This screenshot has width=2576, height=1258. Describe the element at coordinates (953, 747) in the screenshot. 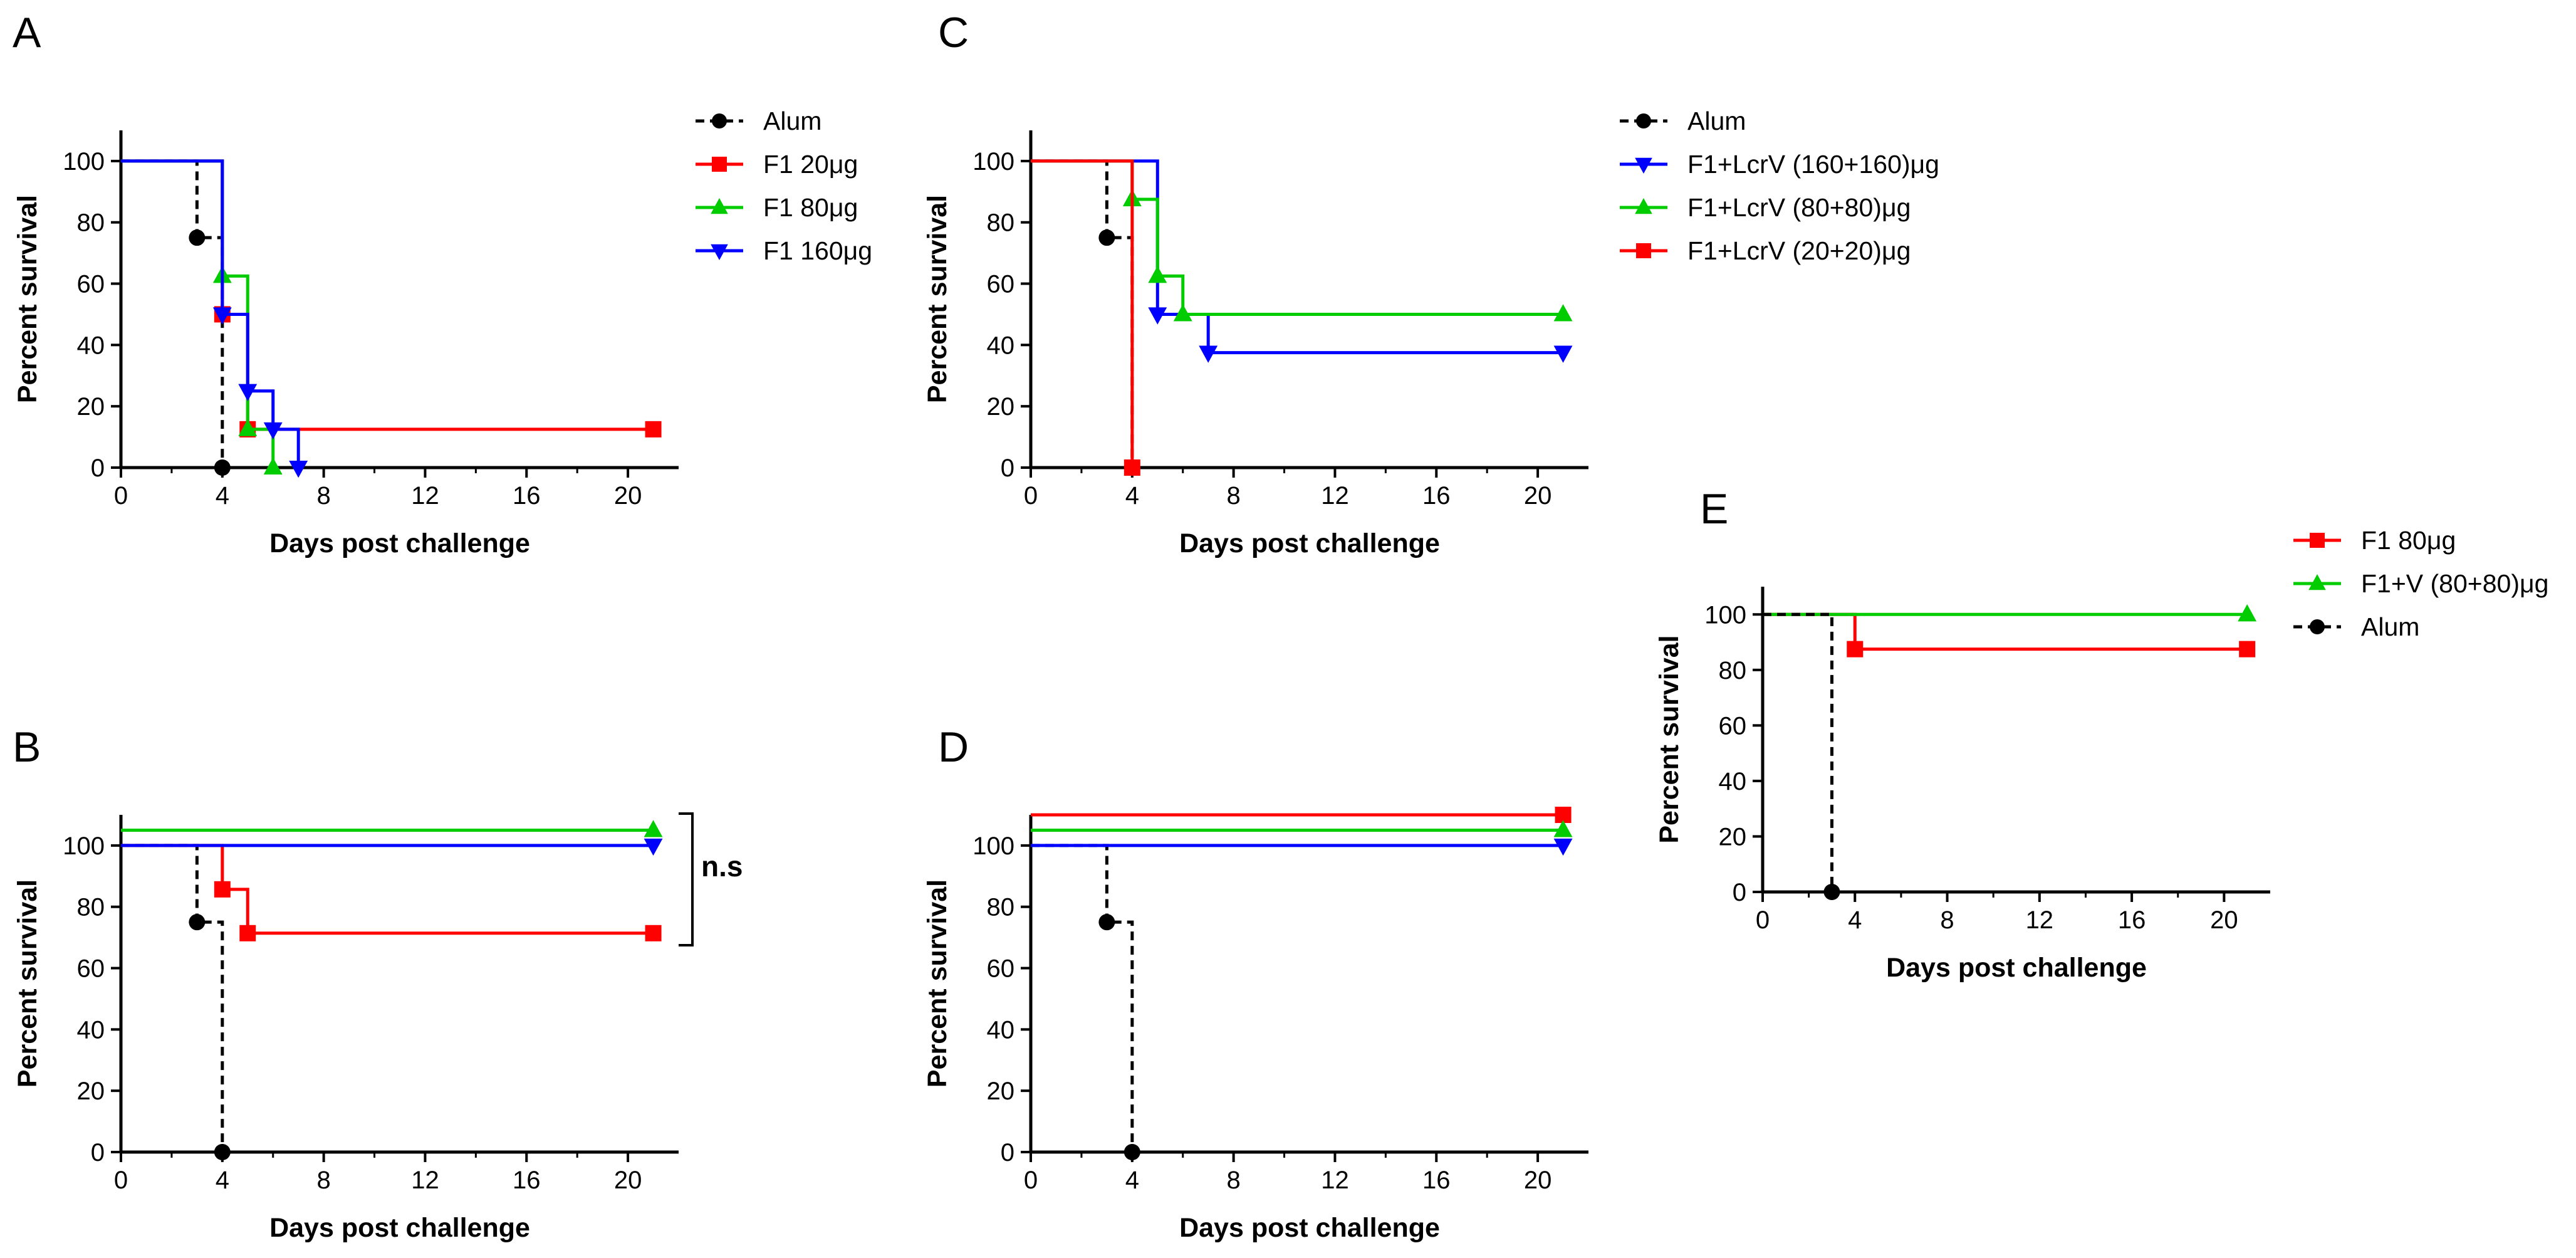

I see `panel-letter: D` at that location.